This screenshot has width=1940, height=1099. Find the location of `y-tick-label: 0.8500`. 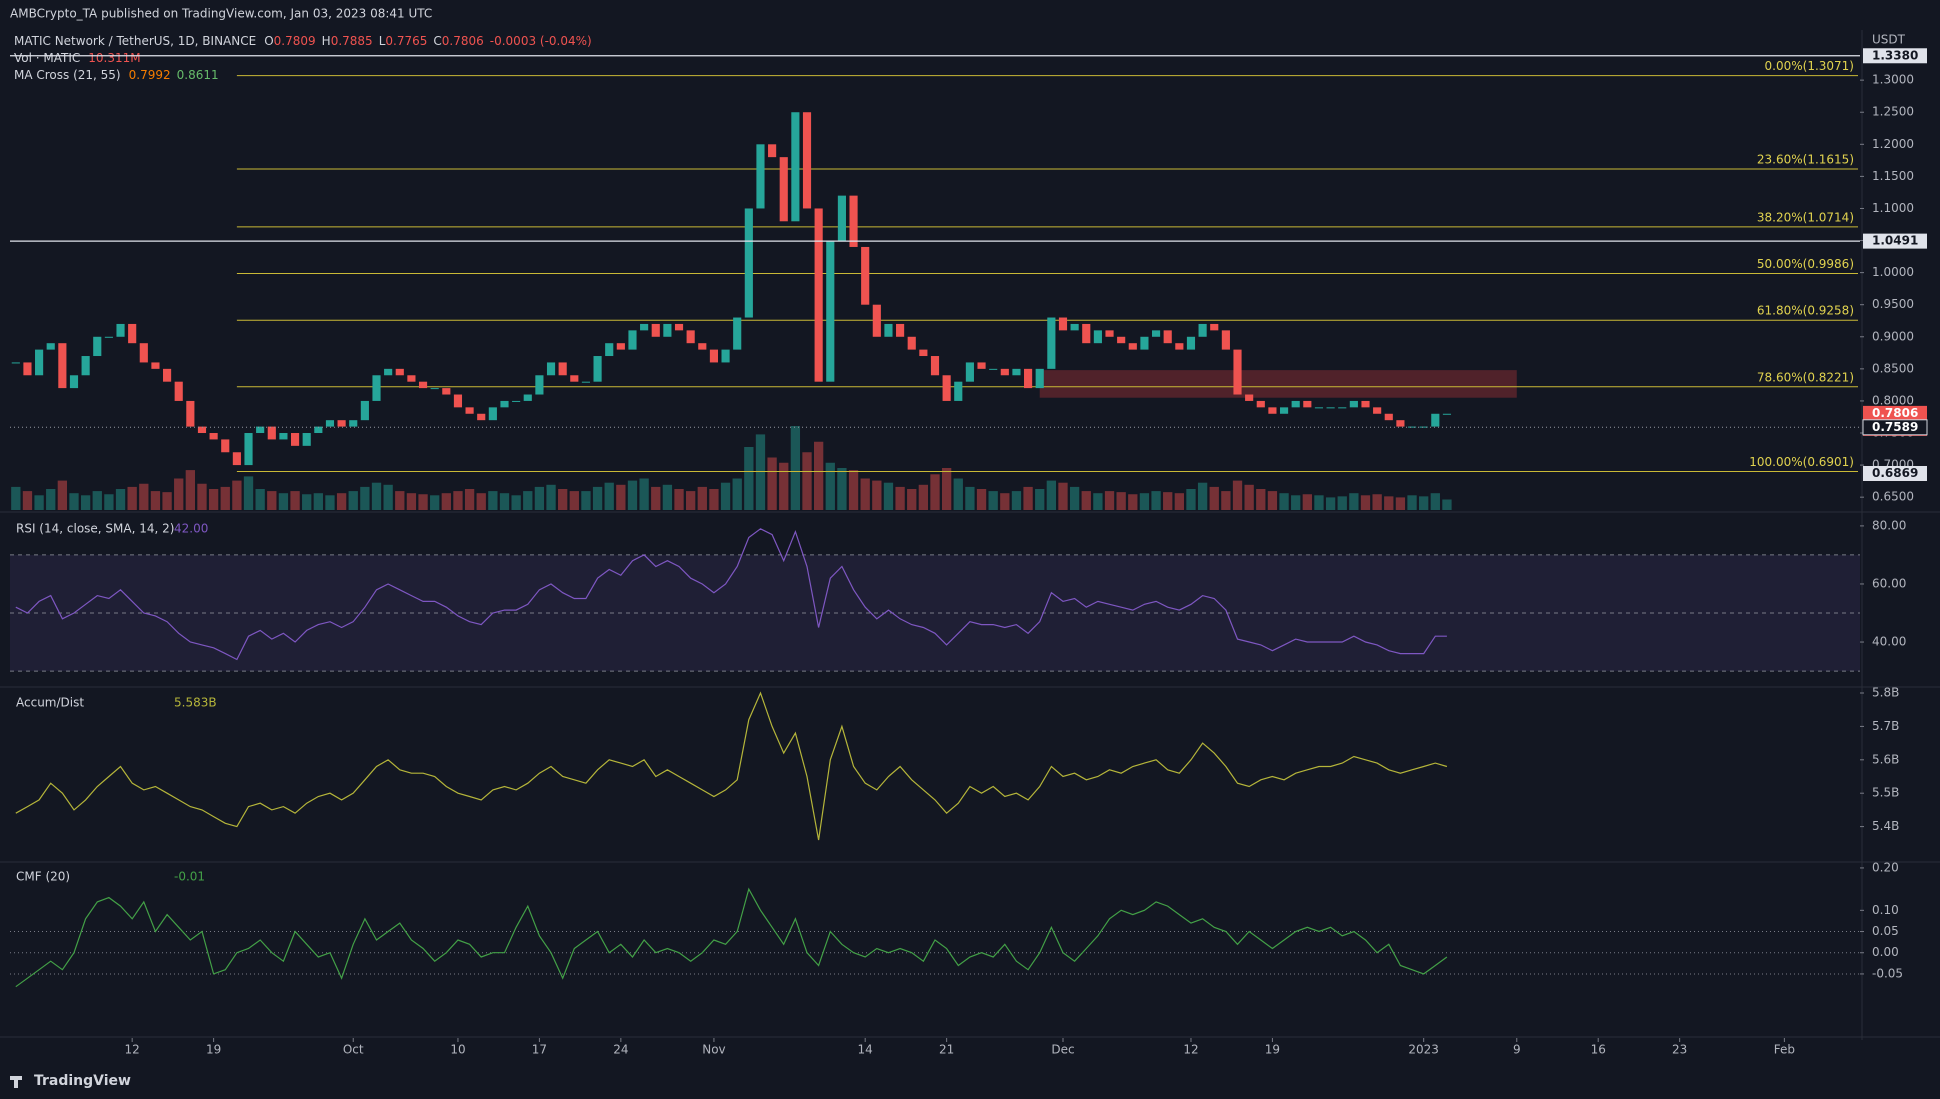

y-tick-label: 0.8500 is located at coordinates (1893, 368).